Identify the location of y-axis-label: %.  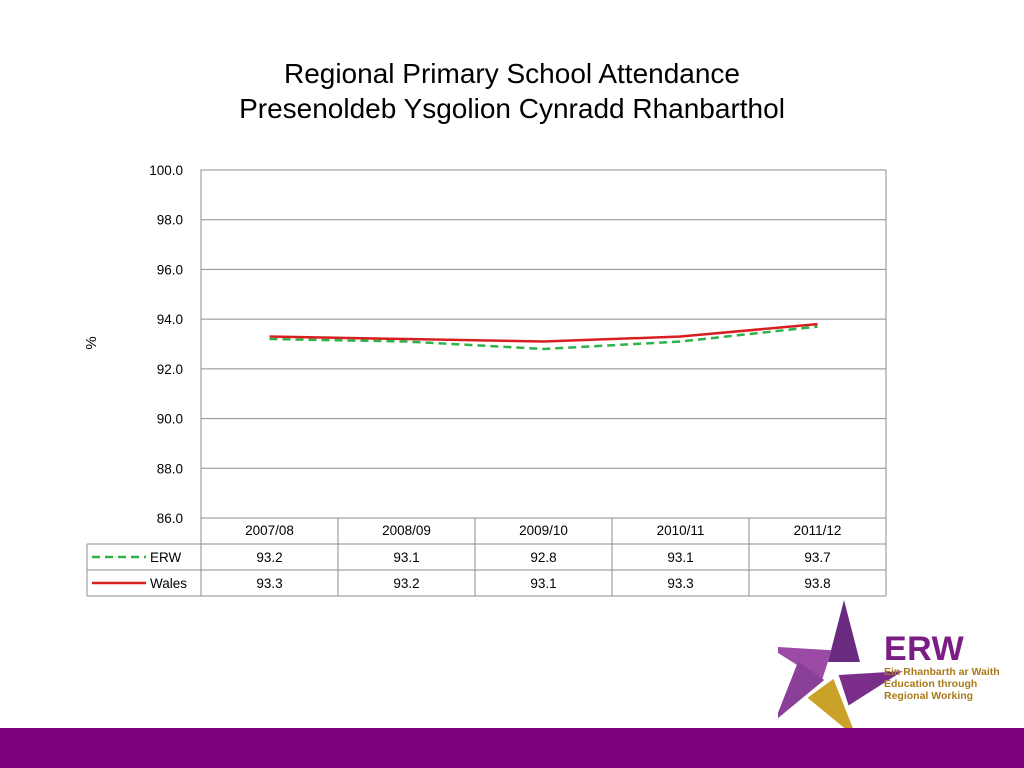
(91, 342).